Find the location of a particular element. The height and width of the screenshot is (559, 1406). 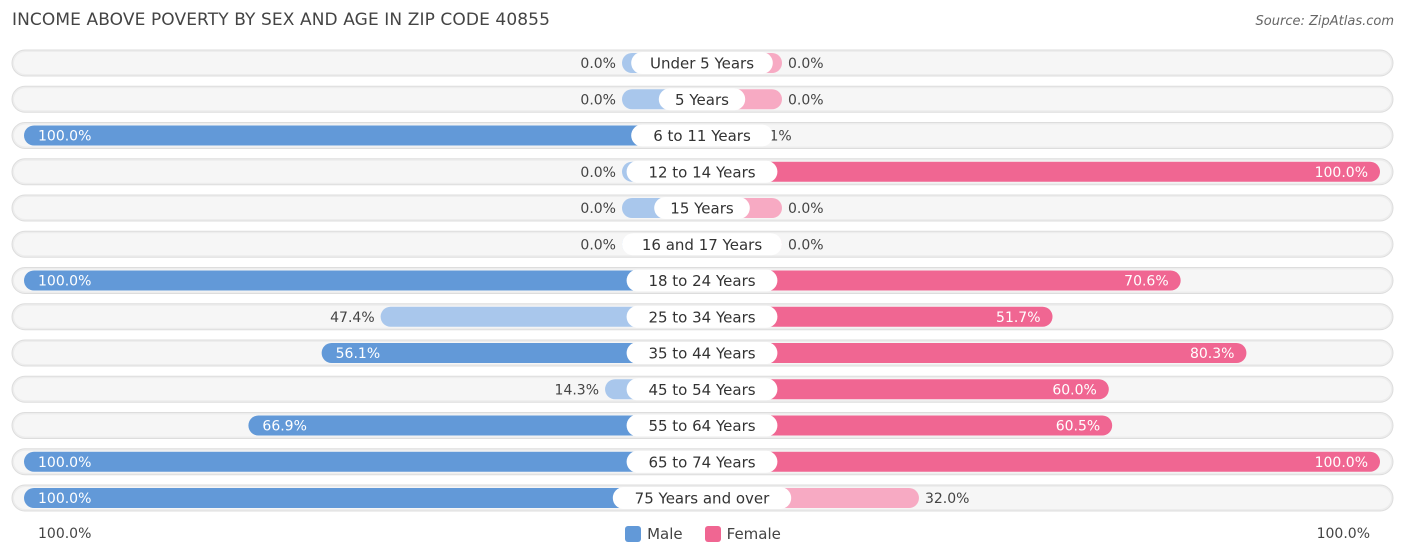

category-label: 35 to 44 Years is located at coordinates (701, 354).